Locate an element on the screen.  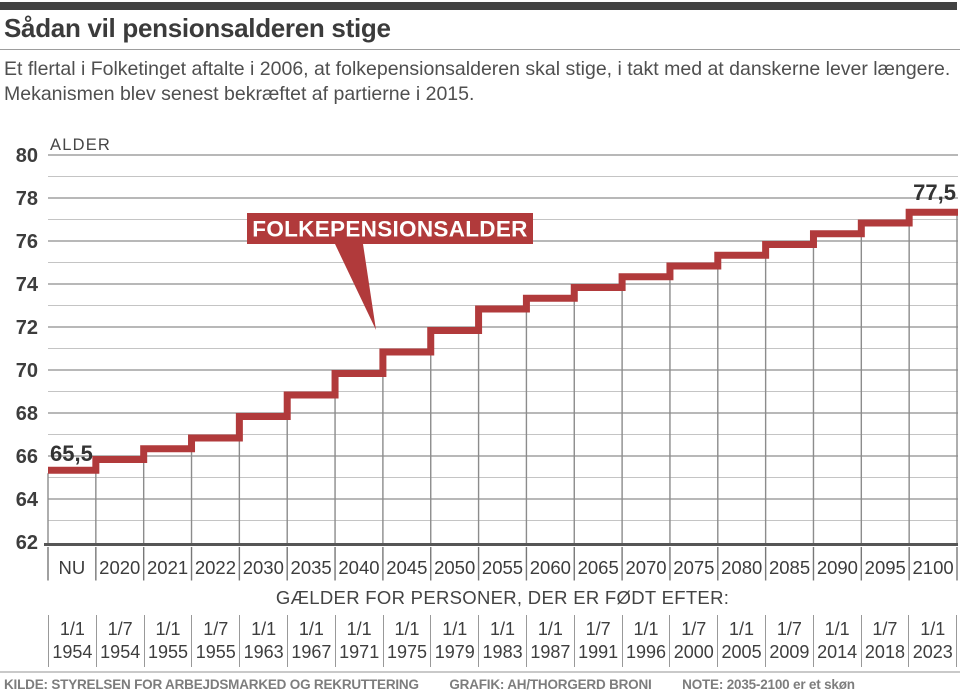
x-tick-label: 2020 is located at coordinates (119, 567).